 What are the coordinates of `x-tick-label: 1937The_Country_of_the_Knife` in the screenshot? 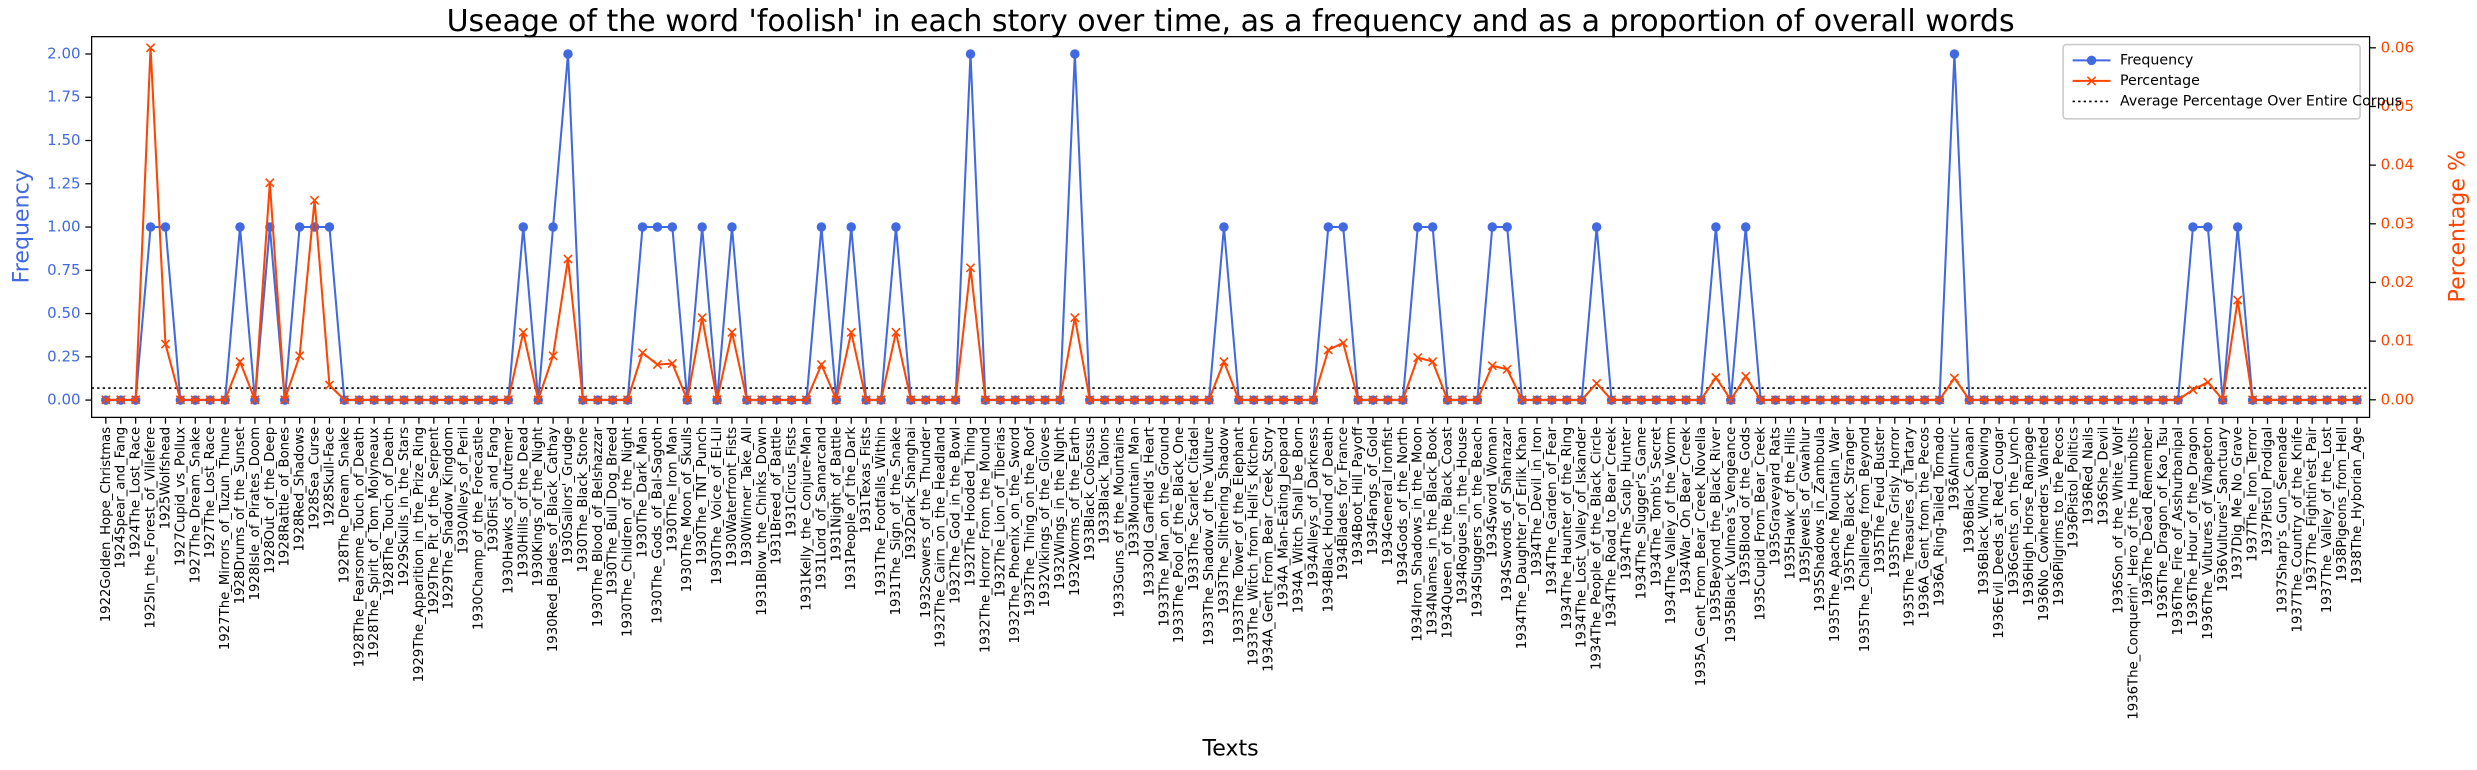 It's located at (2297, 530).